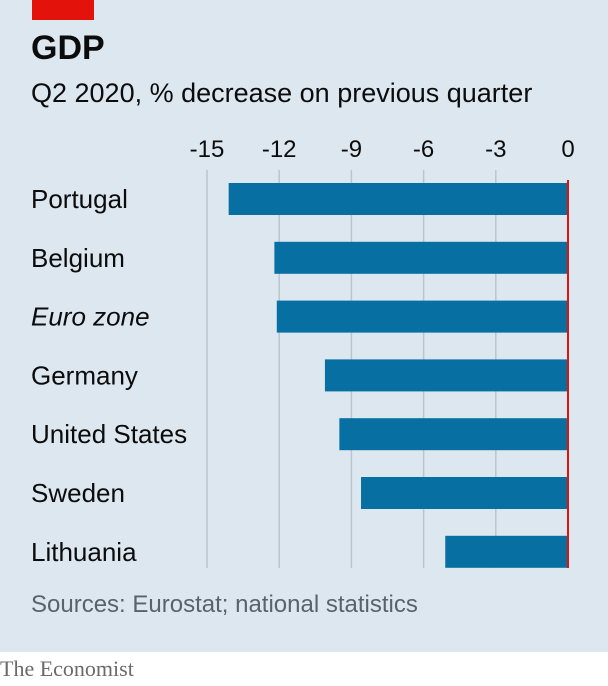 The width and height of the screenshot is (608, 686). I want to click on category-label: Lithuania, so click(84, 552).